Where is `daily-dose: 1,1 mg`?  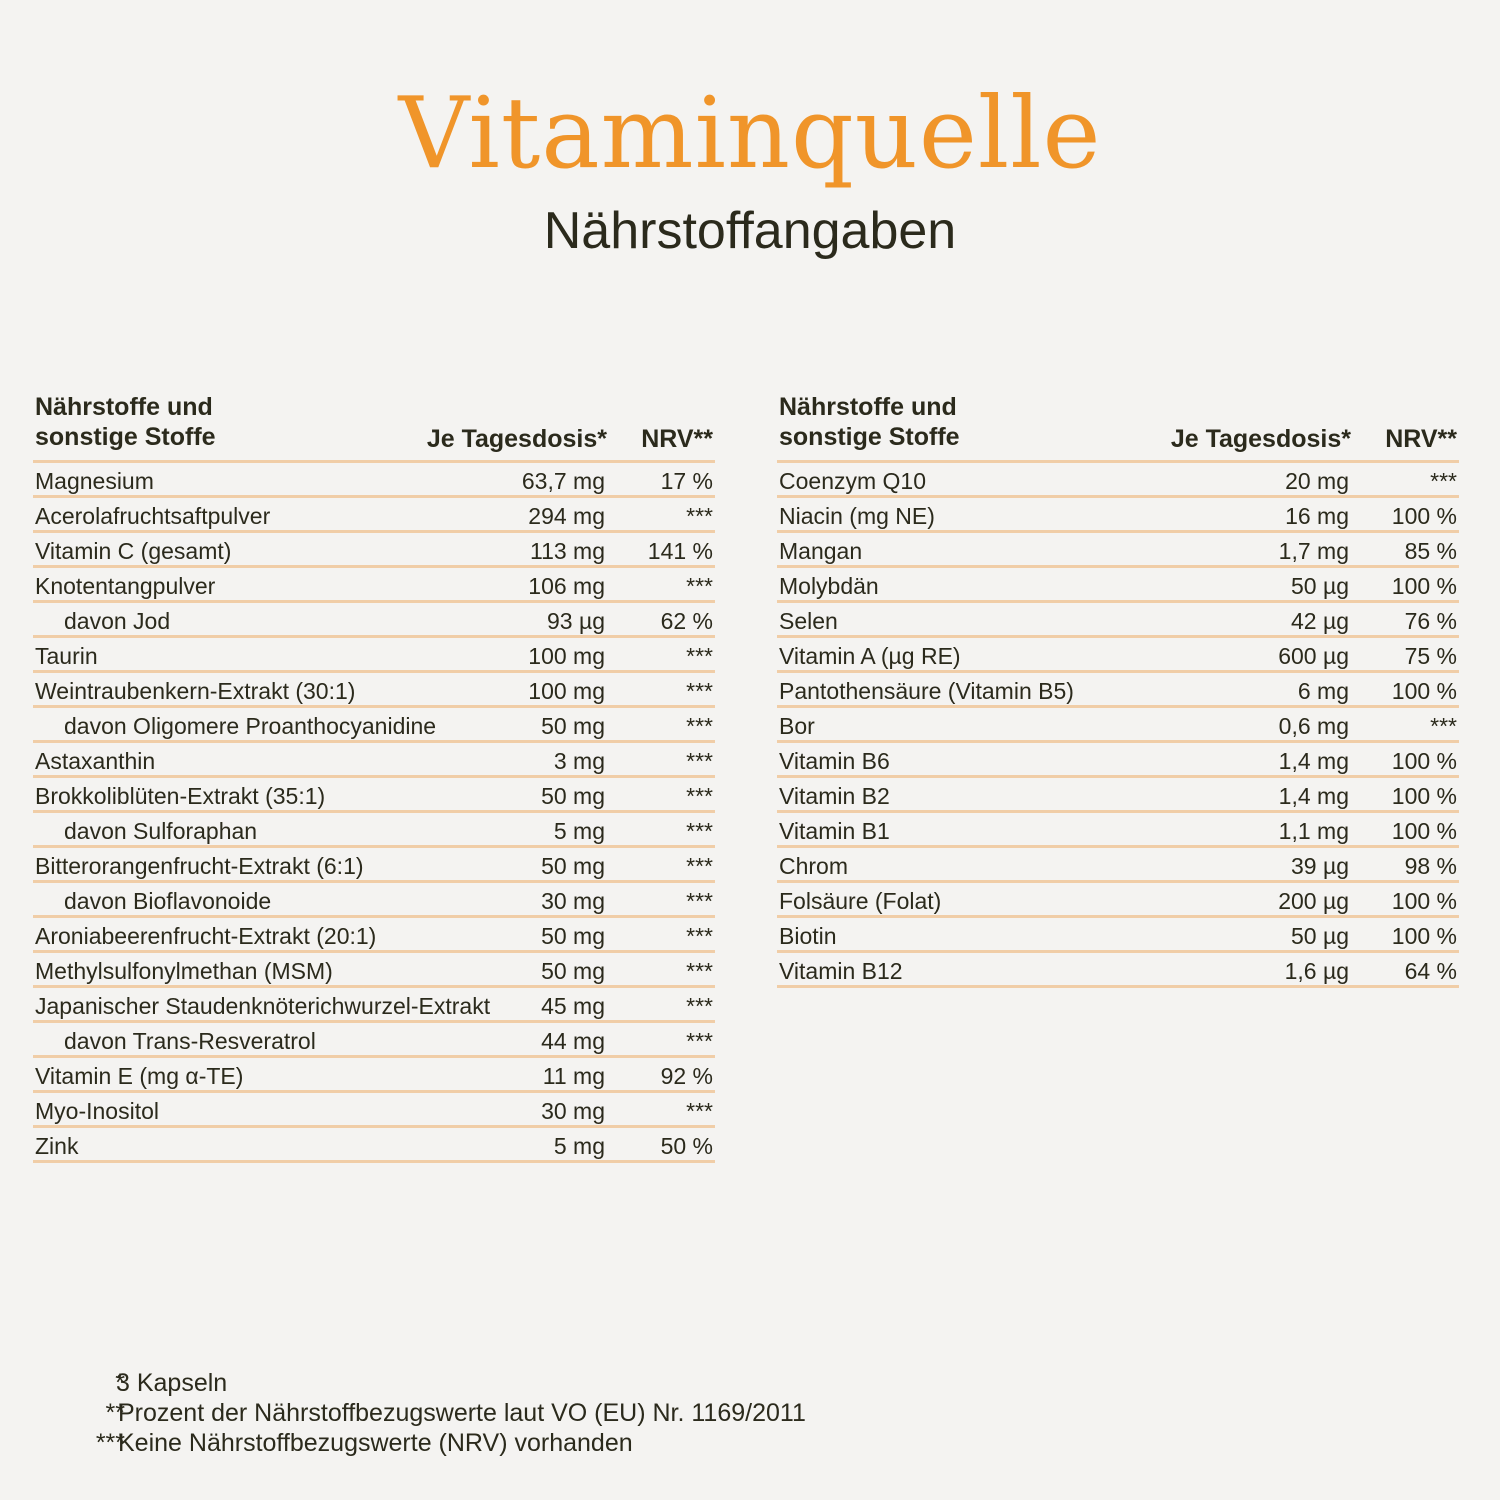
daily-dose: 1,1 mg is located at coordinates (1313, 831).